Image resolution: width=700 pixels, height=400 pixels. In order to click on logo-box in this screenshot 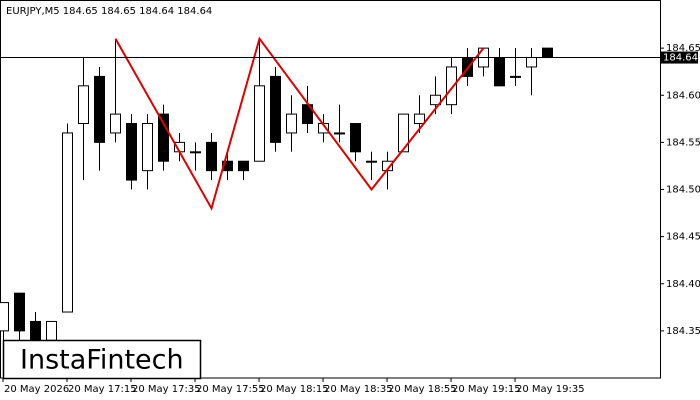, I will do `click(102, 359)`.